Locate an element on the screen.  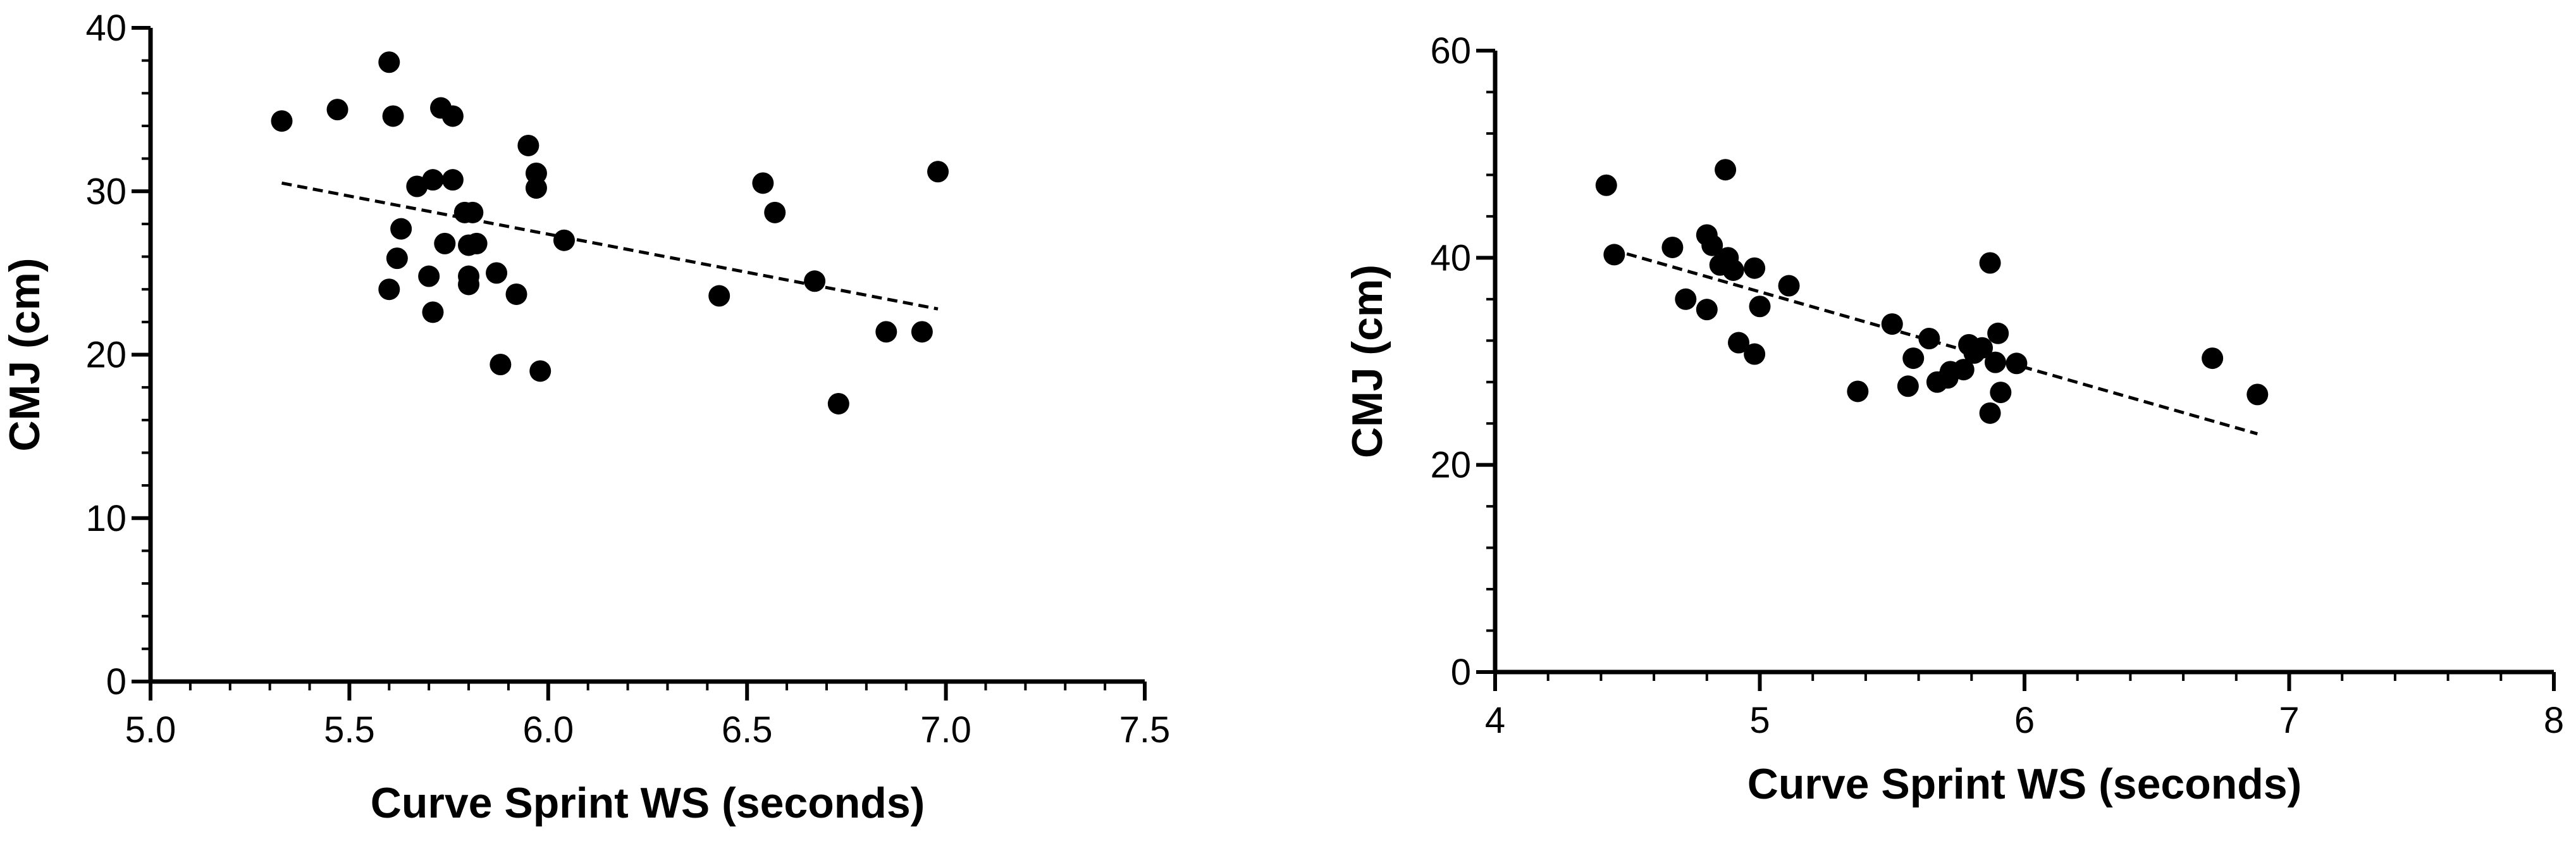
x-tick-label: 4 is located at coordinates (1495, 721).